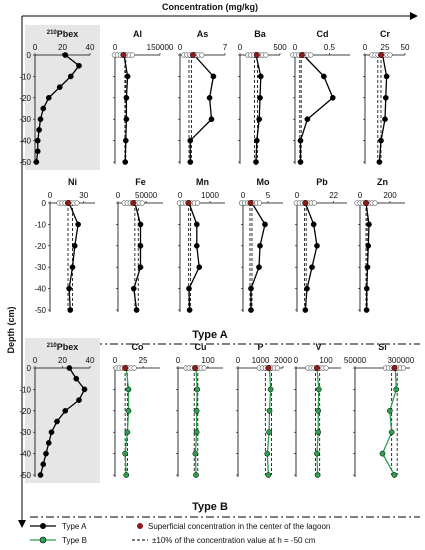 This screenshot has height=550, width=425. What do you see at coordinates (48, 97) in the screenshot?
I see `210pbex-a-point-4` at bounding box center [48, 97].